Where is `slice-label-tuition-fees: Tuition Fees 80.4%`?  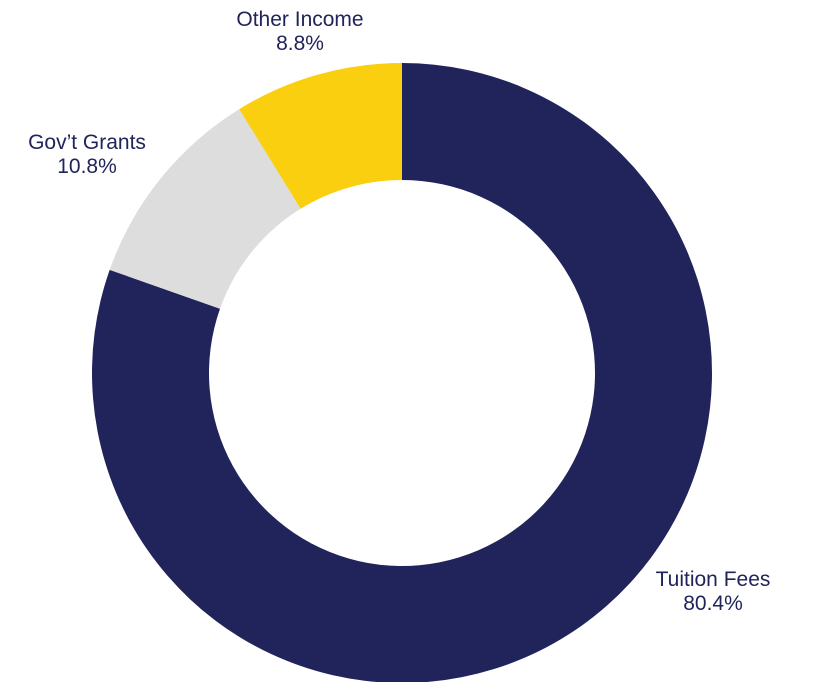 slice-label-tuition-fees: Tuition Fees 80.4% is located at coordinates (713, 592).